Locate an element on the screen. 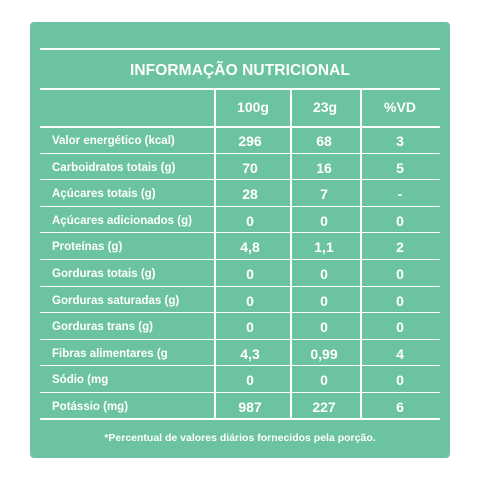 This screenshot has height=480, width=480. value-vd: 5 is located at coordinates (400, 167).